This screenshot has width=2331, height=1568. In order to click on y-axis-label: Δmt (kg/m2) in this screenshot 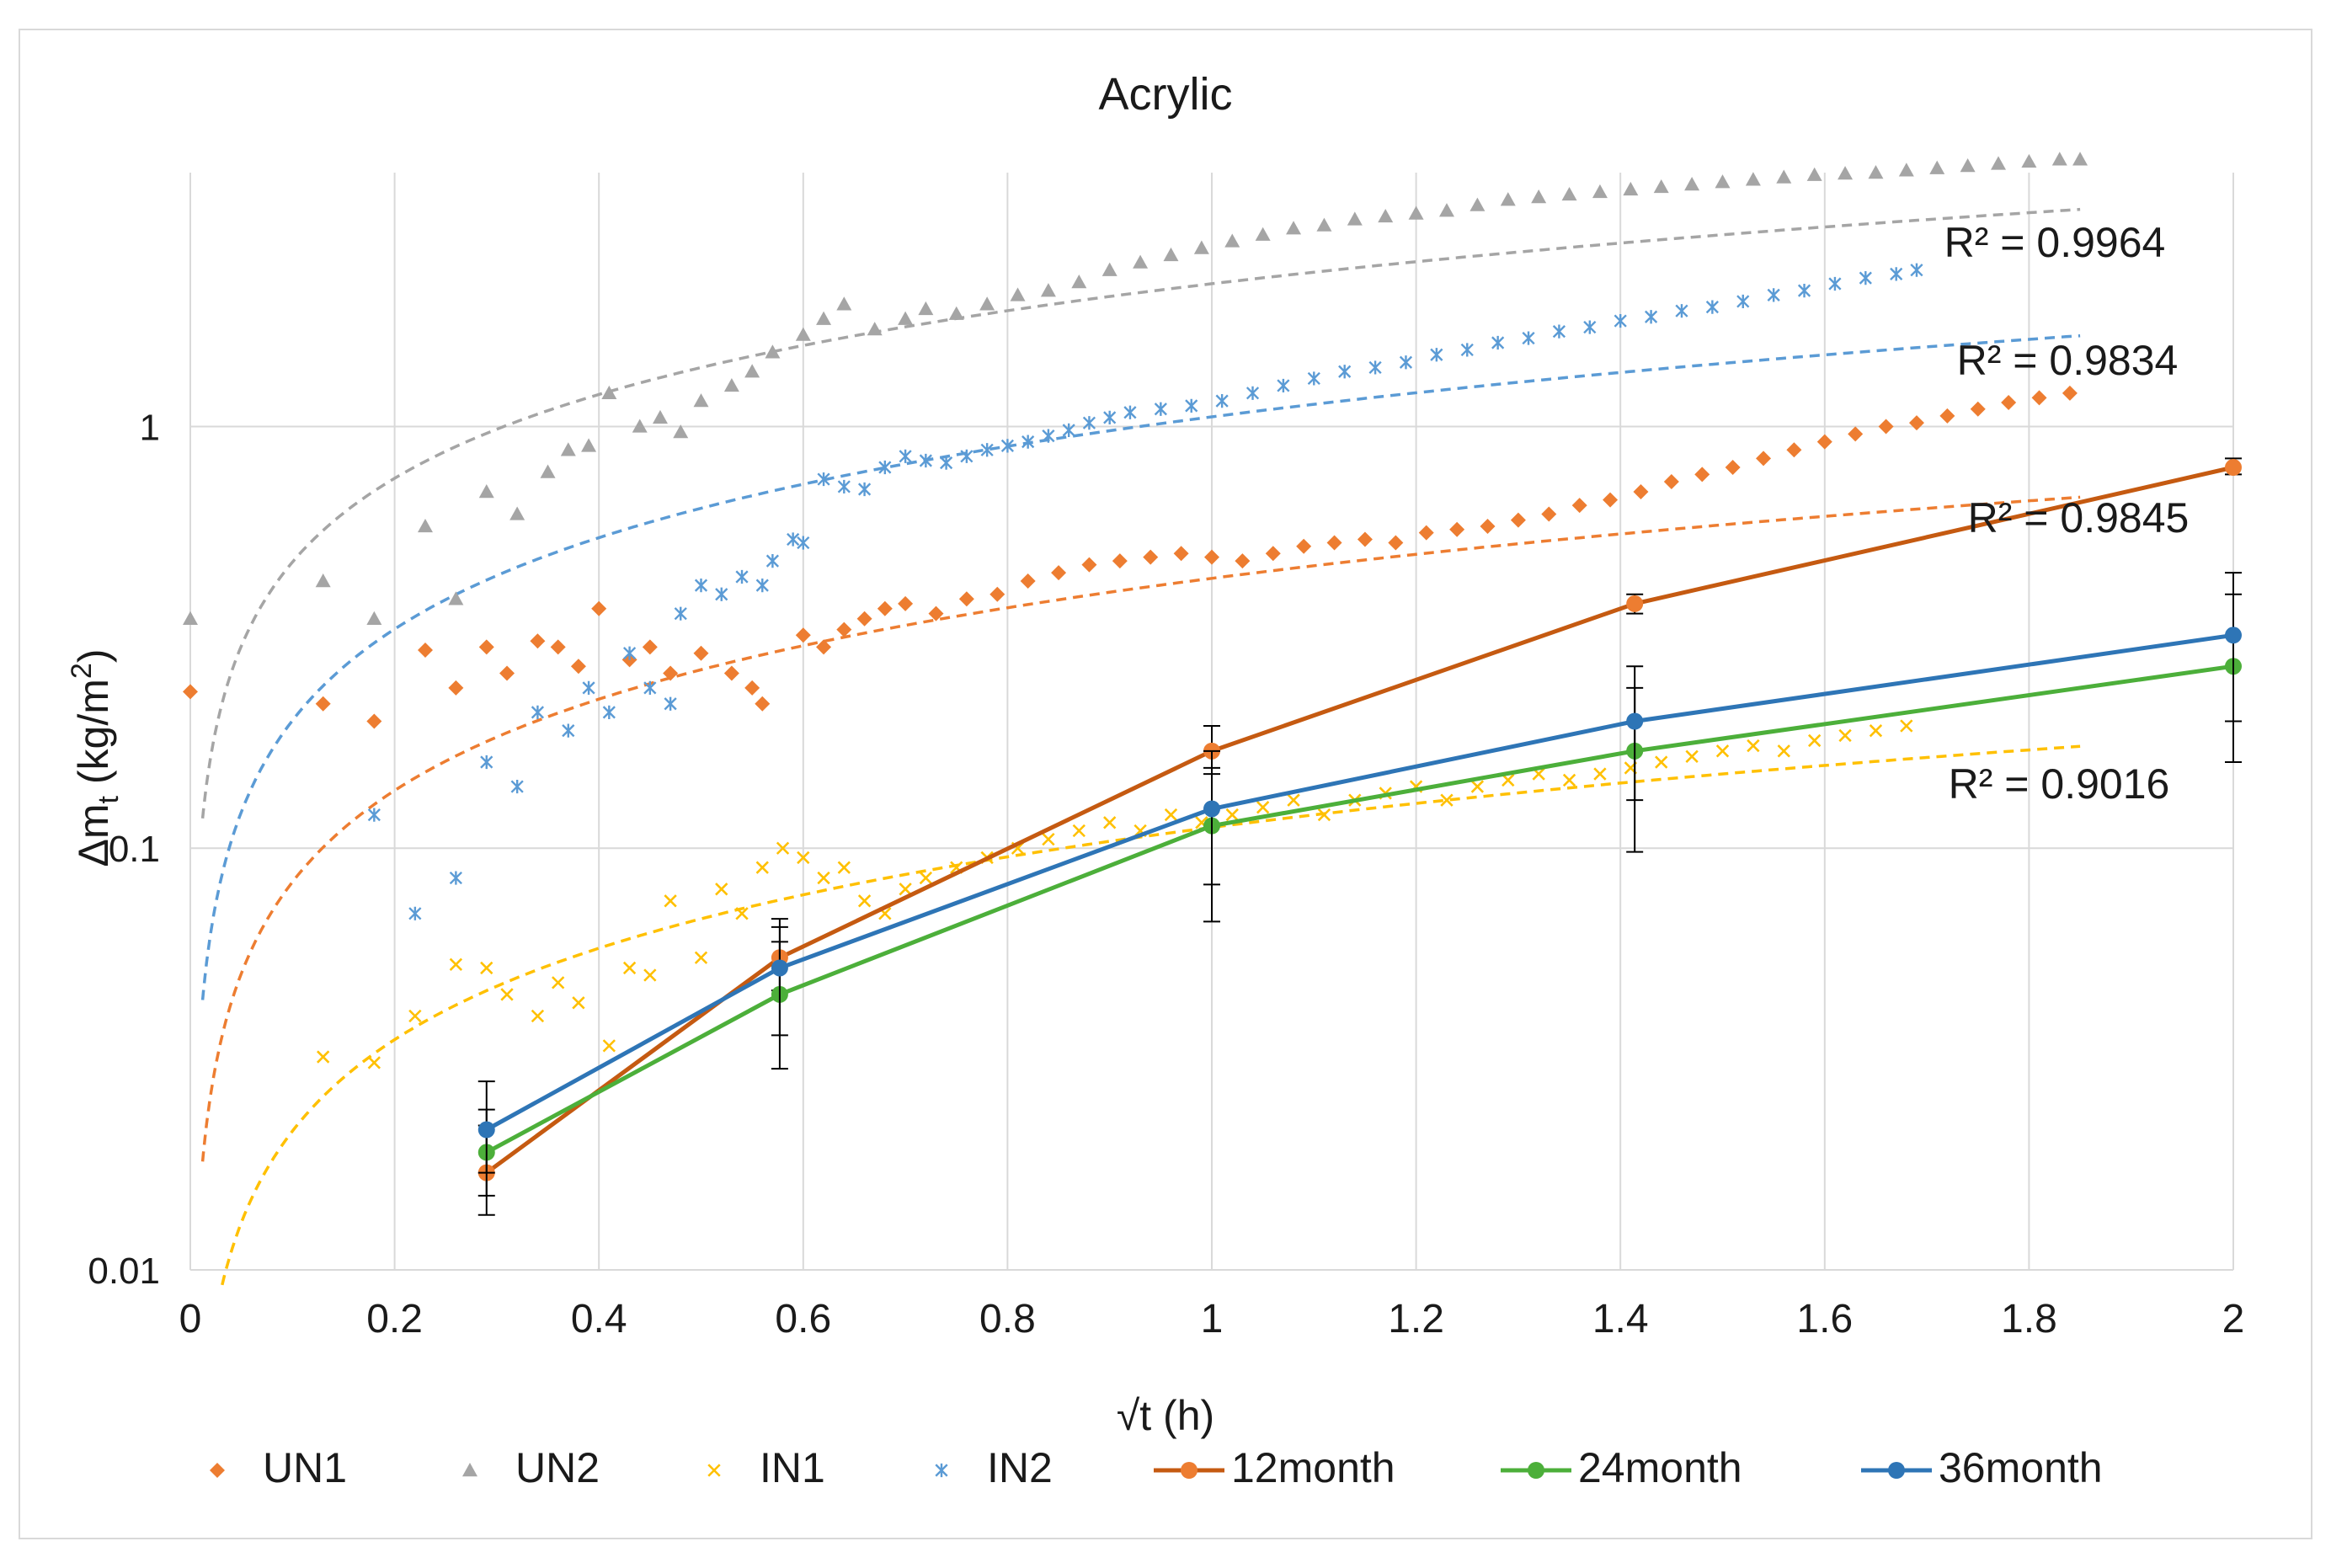, I will do `click(95, 758)`.